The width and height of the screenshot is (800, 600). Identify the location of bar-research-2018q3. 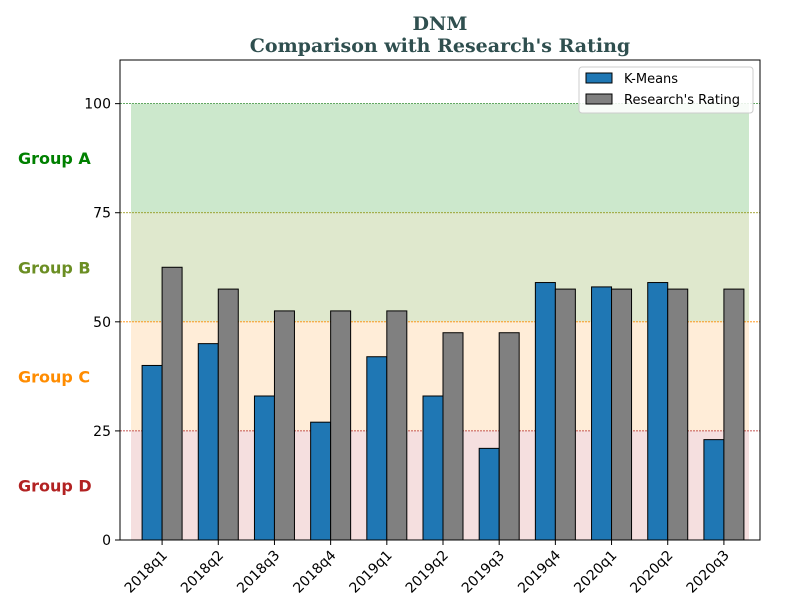
(284, 425).